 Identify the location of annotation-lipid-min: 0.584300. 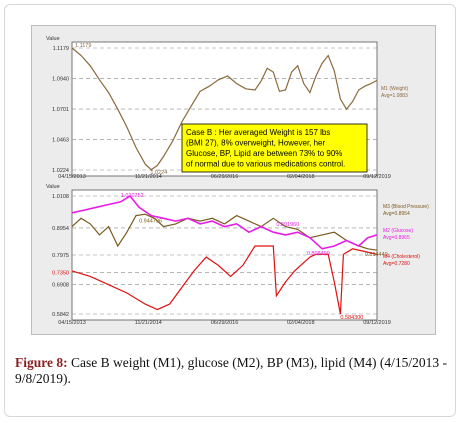
(351, 318).